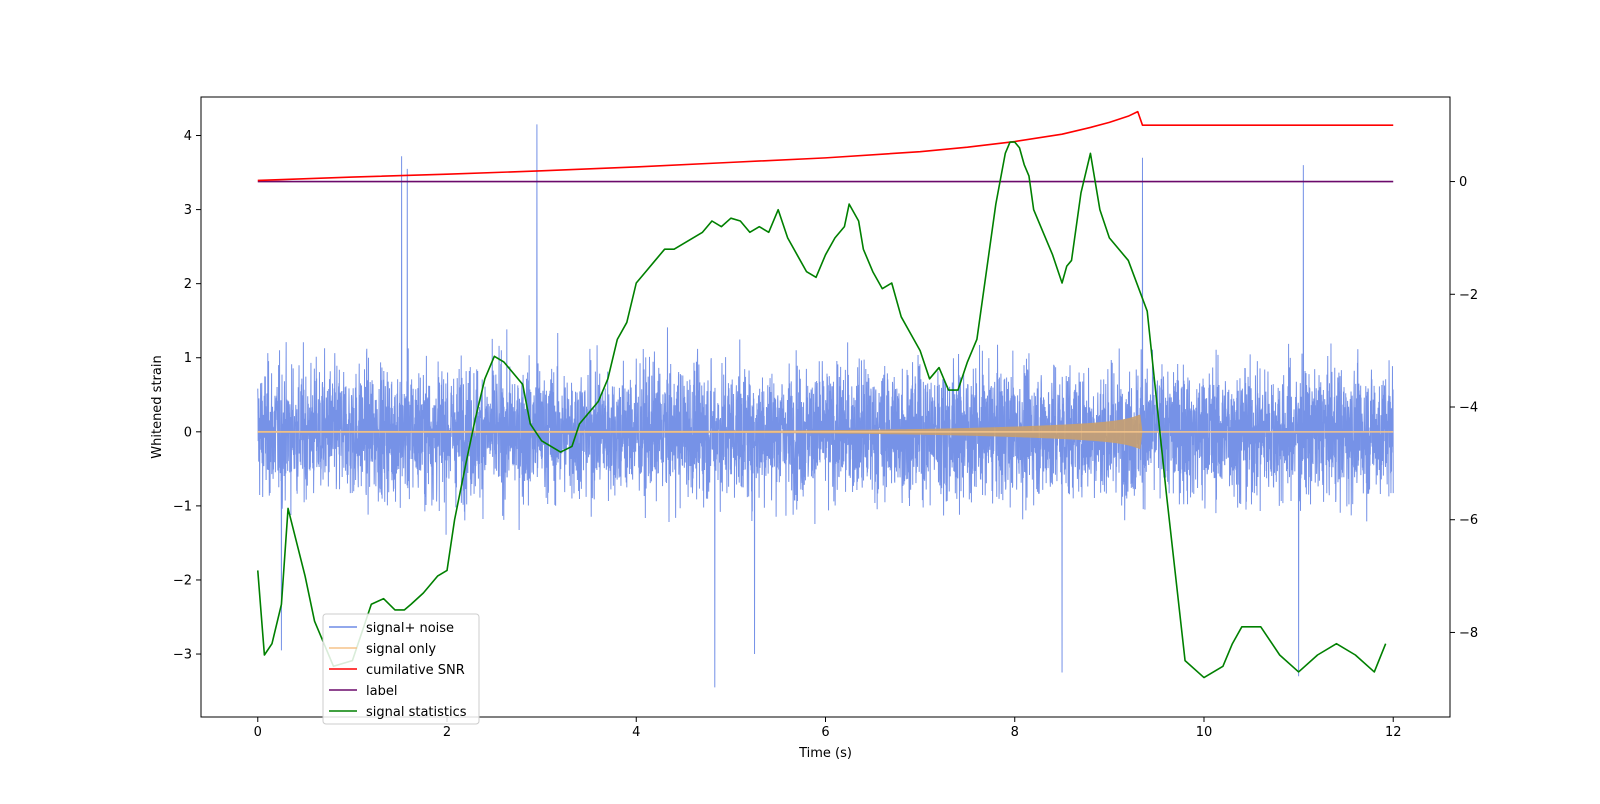 This screenshot has width=1600, height=804. Describe the element at coordinates (188, 432) in the screenshot. I see `y-left-tick-label: 0` at that location.